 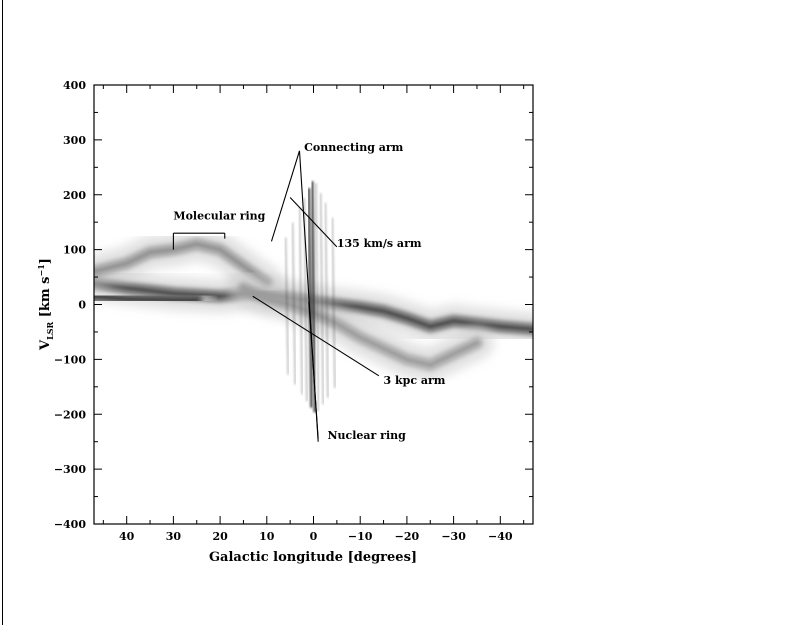 What do you see at coordinates (313, 557) in the screenshot?
I see `x-axis-title: Galactic longitude [degrees]` at bounding box center [313, 557].